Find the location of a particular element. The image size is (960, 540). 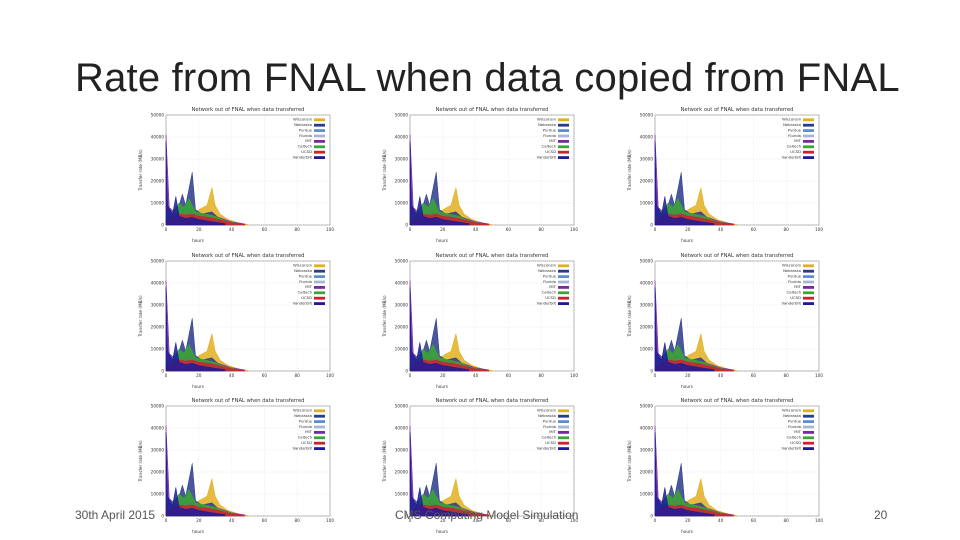

x-axis-label: hours is located at coordinates (198, 531).